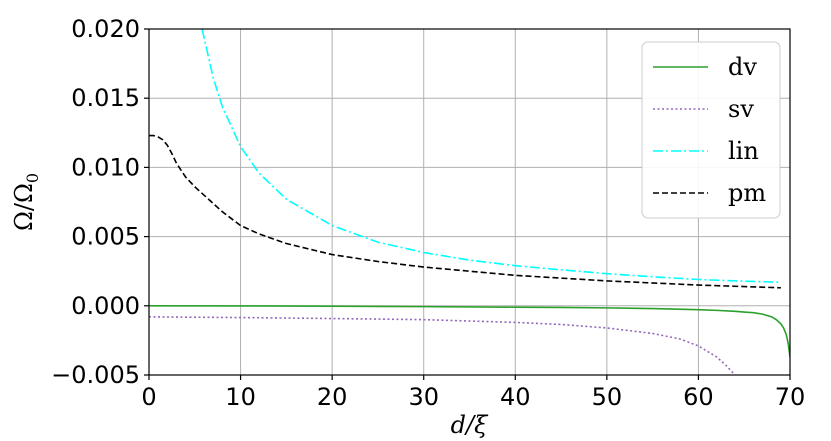  What do you see at coordinates (95, 375) in the screenshot?
I see `y-tick-label: −0.005` at bounding box center [95, 375].